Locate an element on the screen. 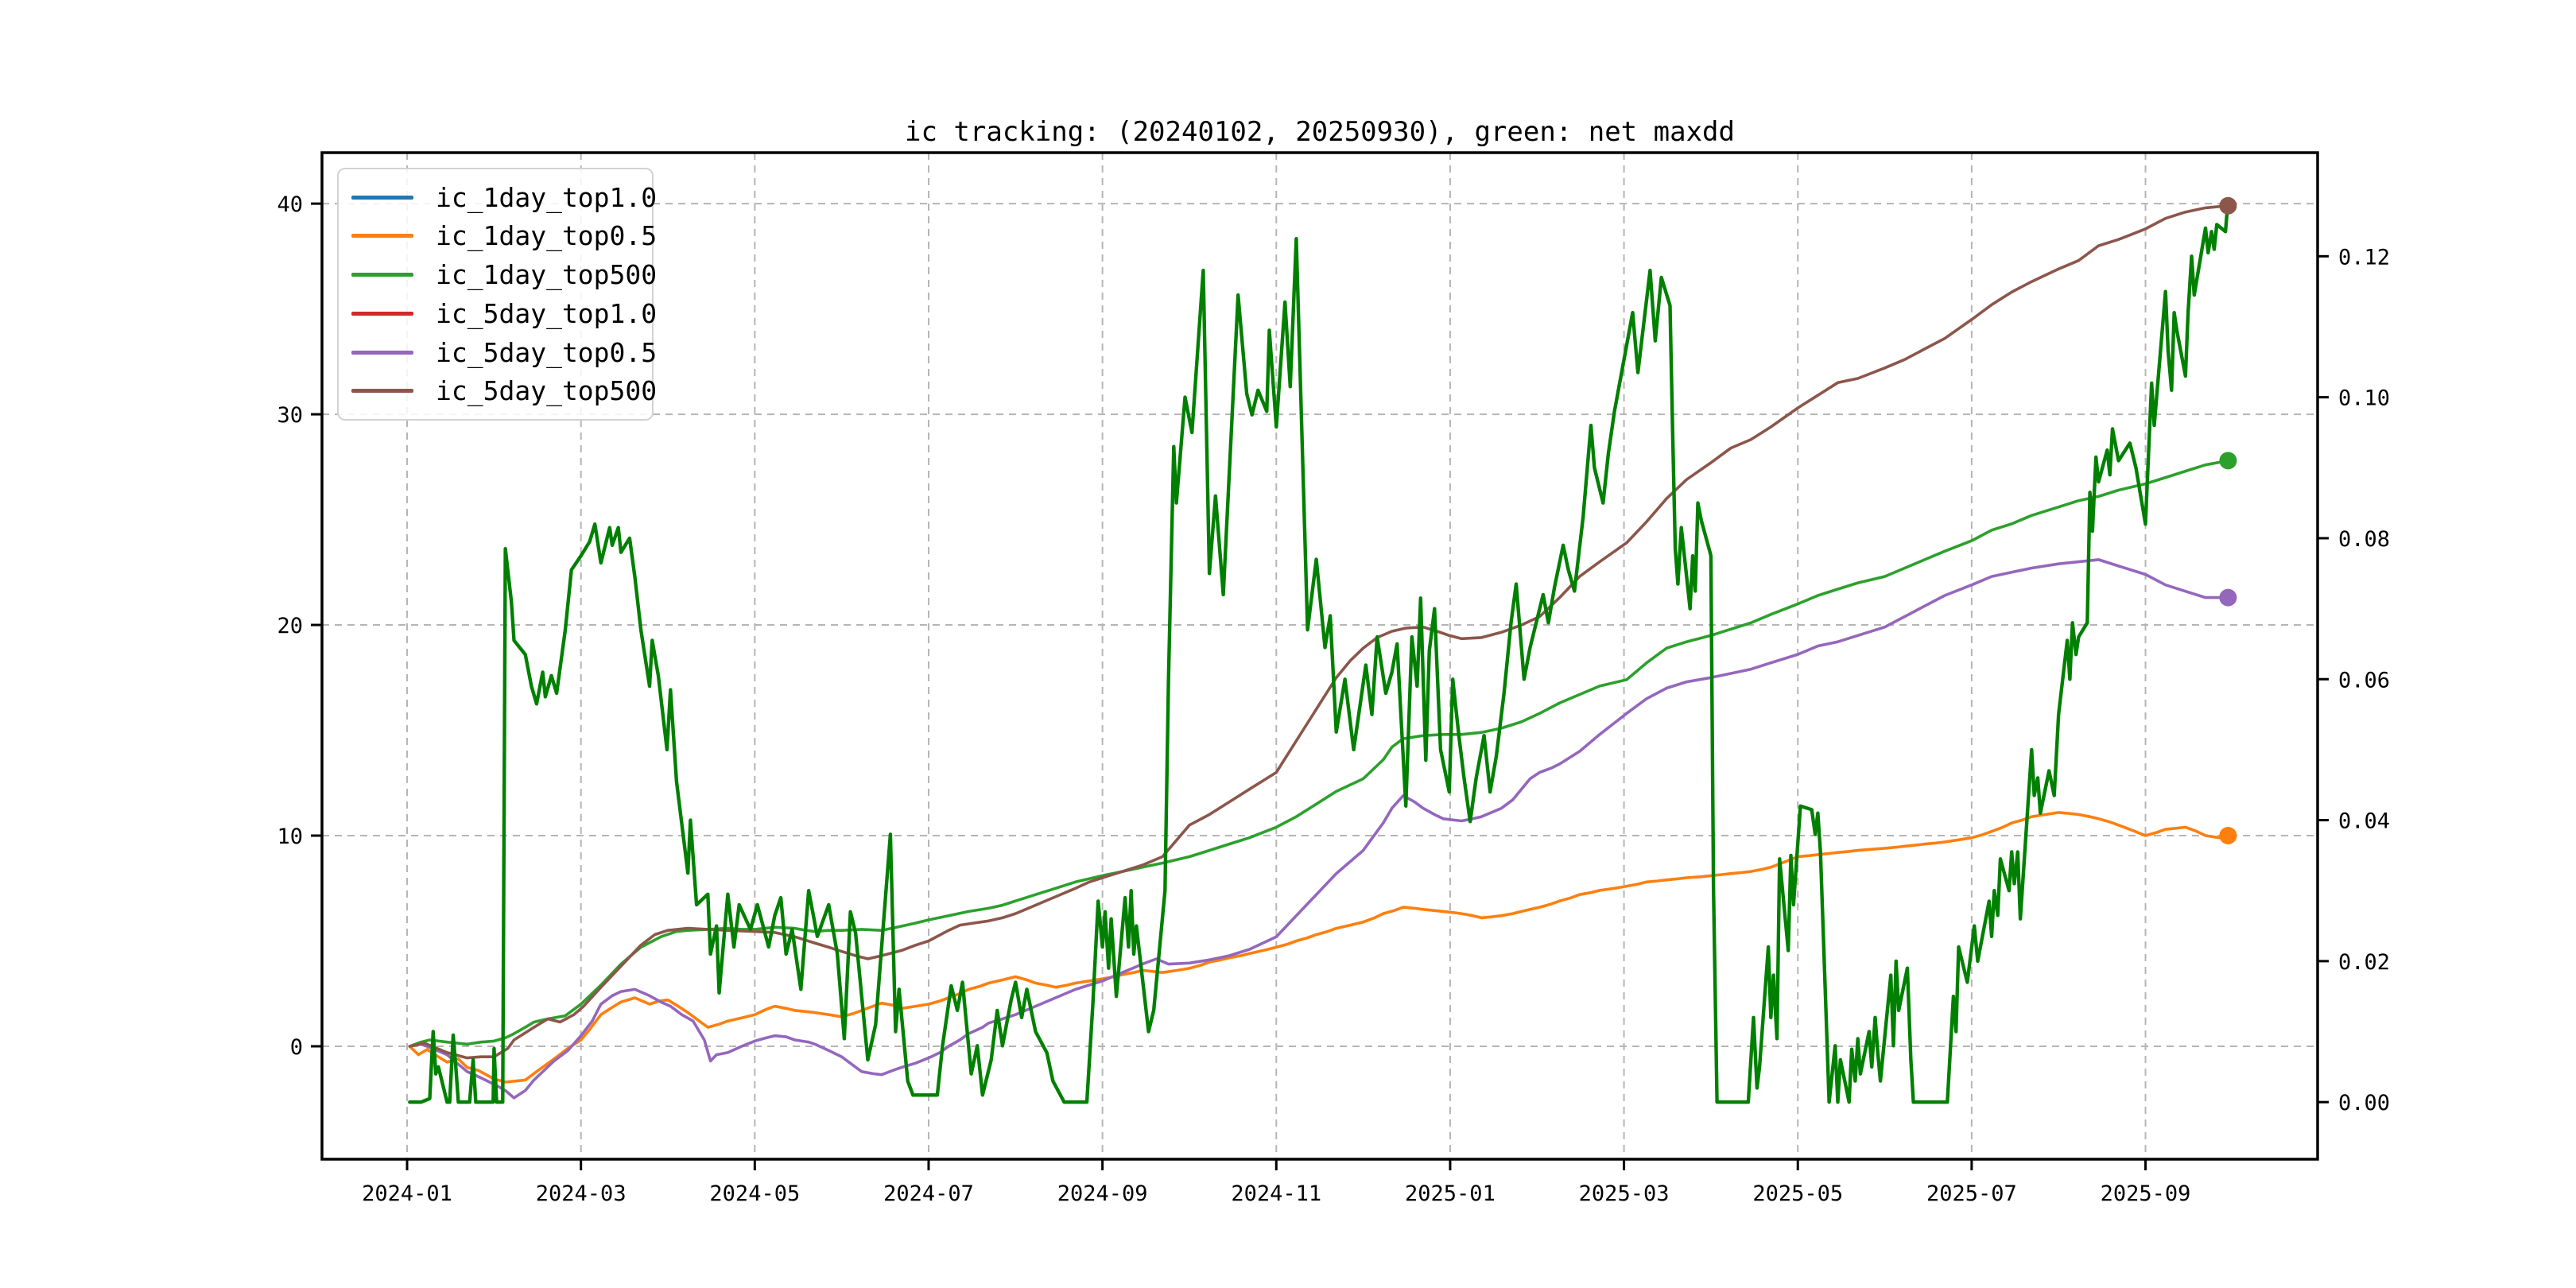  x-axis-tick-label: 2025-05 is located at coordinates (1798, 1194).